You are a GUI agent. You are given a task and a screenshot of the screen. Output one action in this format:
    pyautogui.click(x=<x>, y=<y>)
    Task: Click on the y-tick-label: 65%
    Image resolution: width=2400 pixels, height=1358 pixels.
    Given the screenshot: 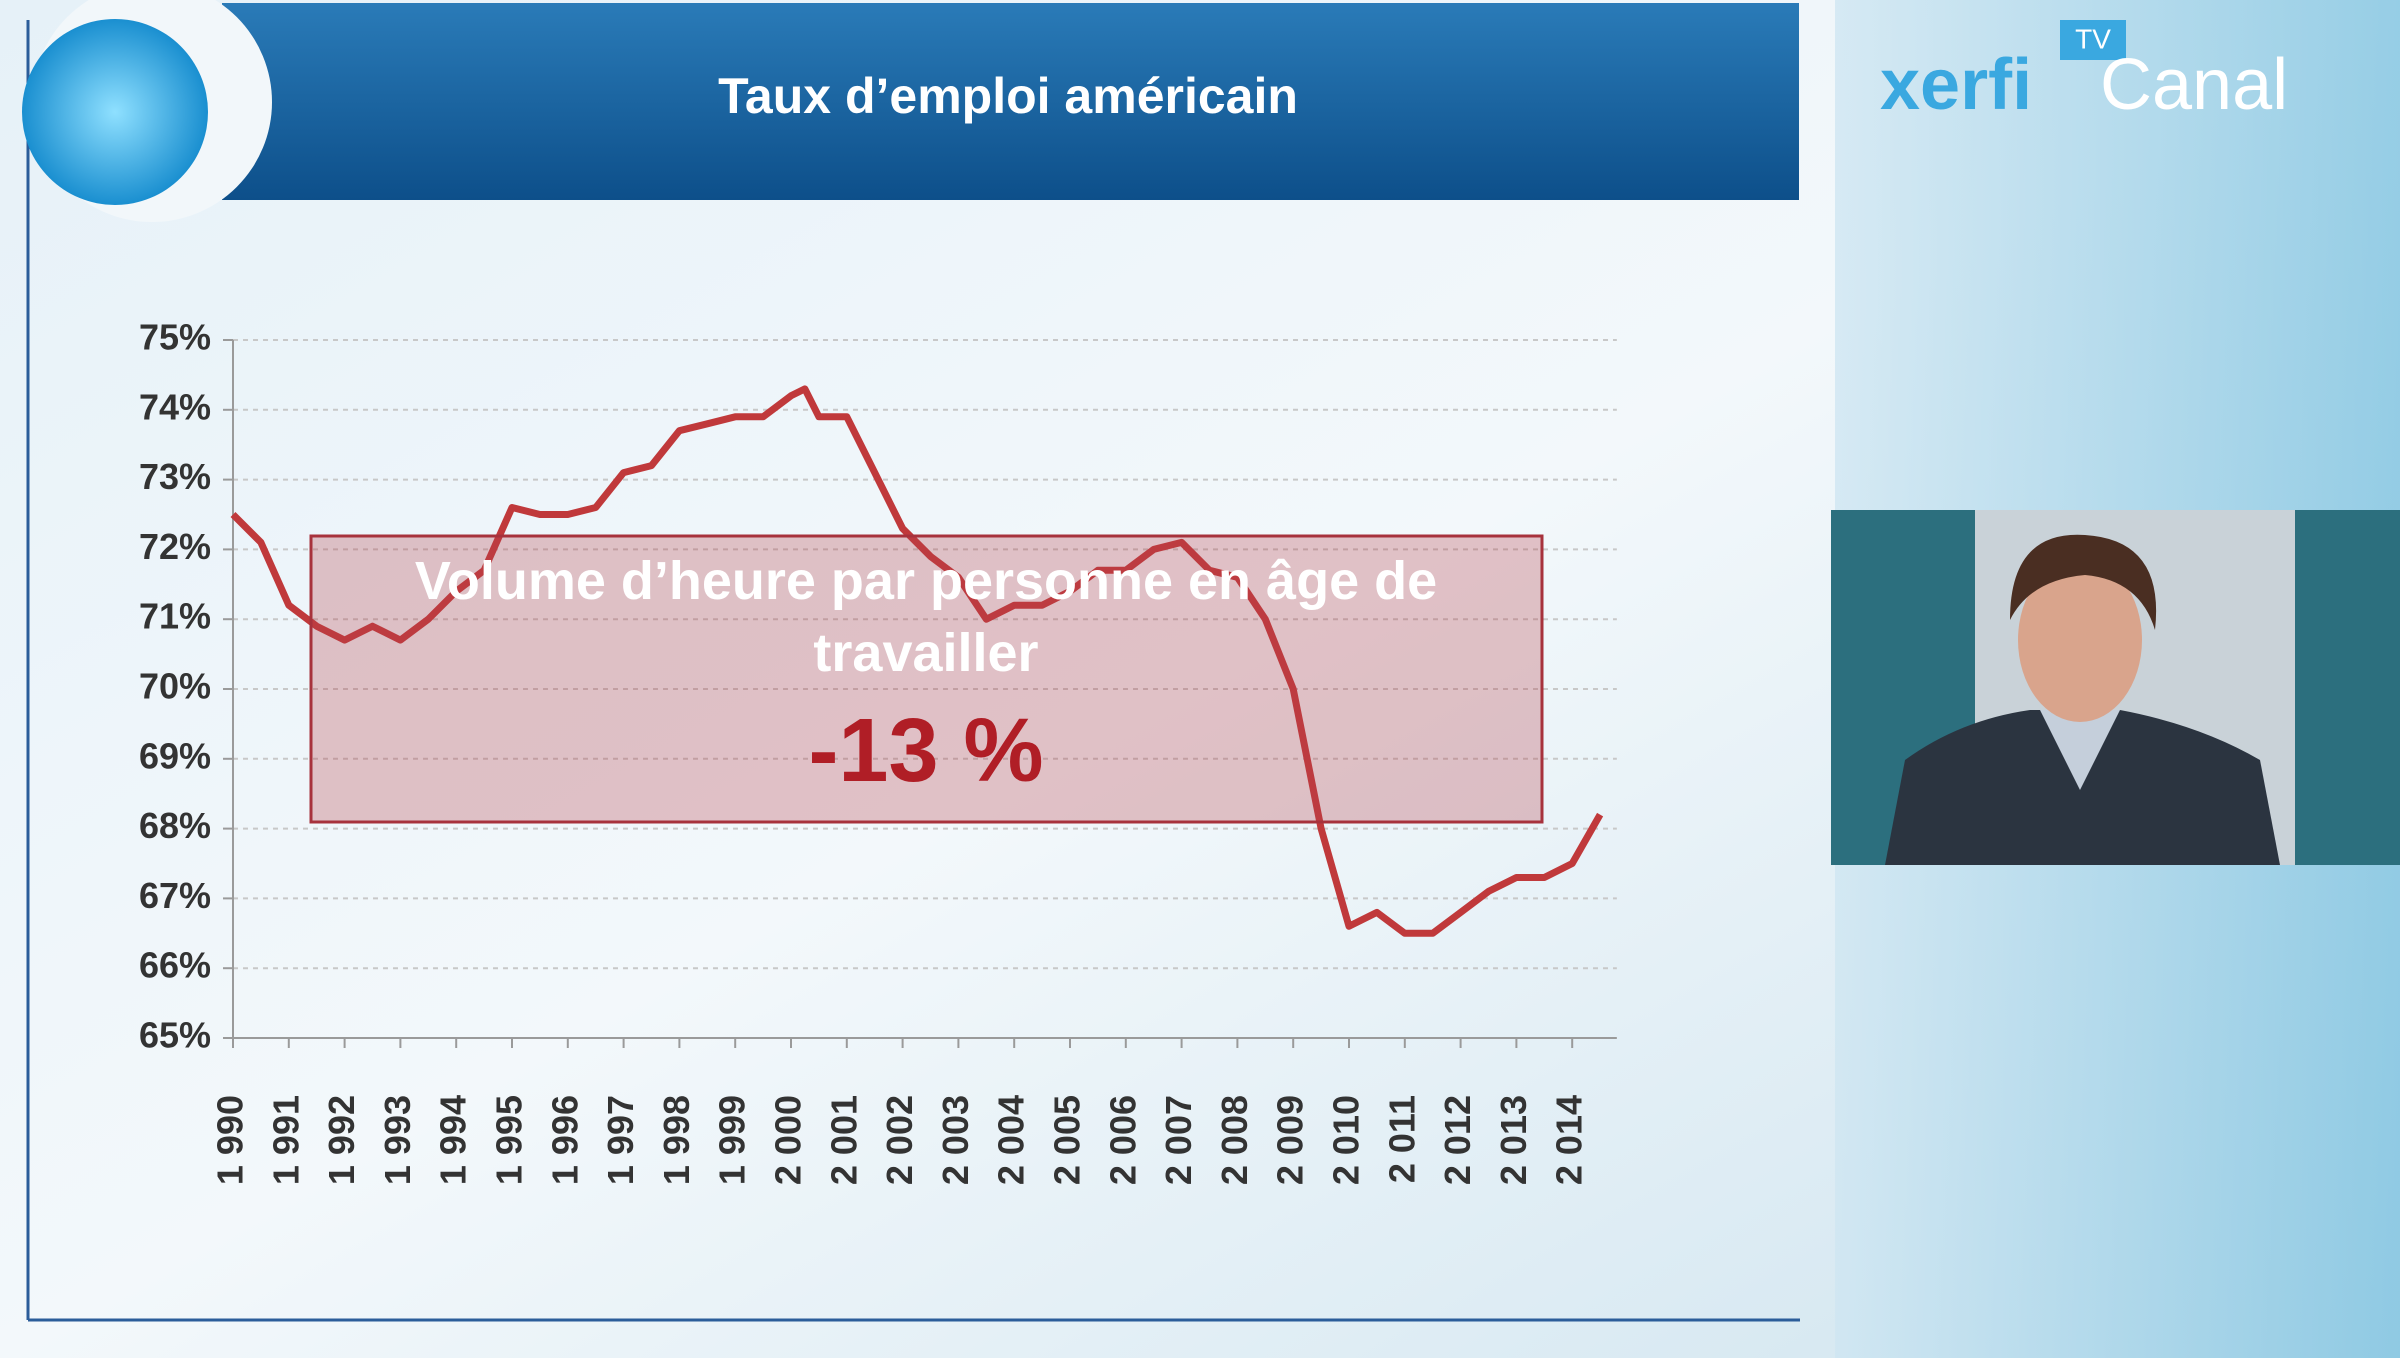 What is the action you would take?
    pyautogui.click(x=175, y=1035)
    